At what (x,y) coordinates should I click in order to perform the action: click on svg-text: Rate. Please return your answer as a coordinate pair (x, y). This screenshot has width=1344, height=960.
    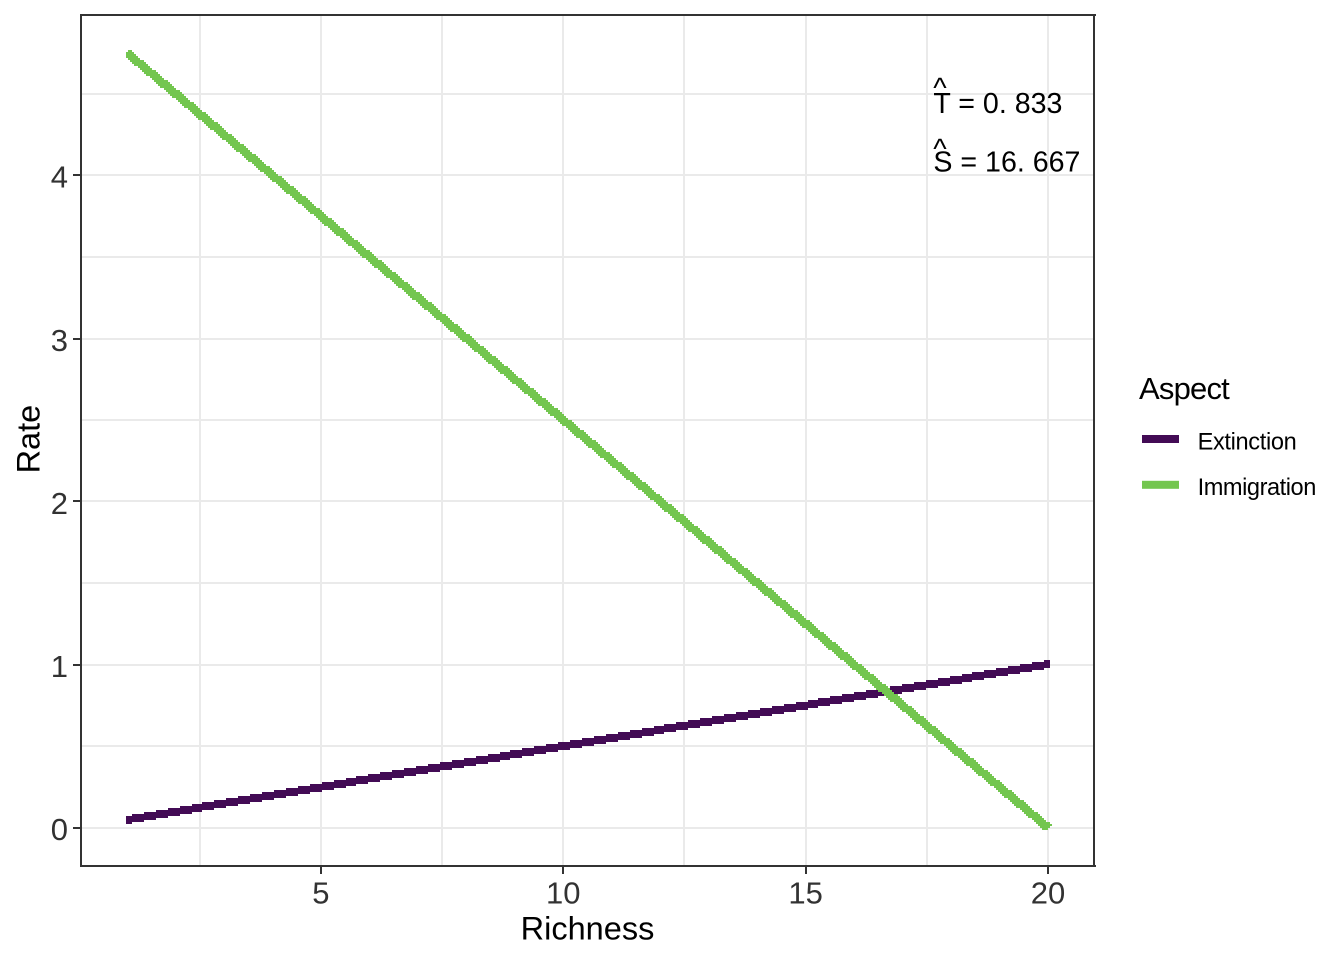
    Looking at the image, I should click on (29, 439).